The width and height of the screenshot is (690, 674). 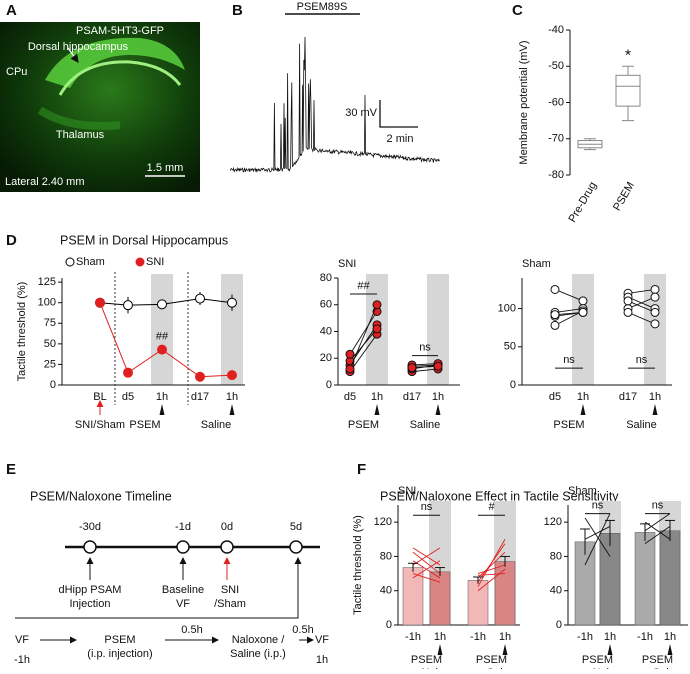 What do you see at coordinates (386, 591) in the screenshot?
I see `y-tick-label: 40` at bounding box center [386, 591].